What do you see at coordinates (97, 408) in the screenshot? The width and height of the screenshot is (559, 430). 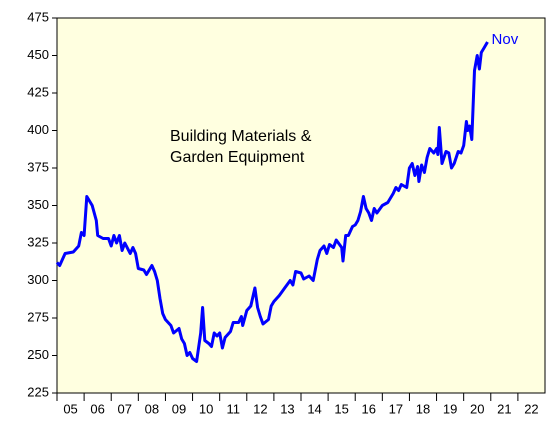 I see `x-tick-label: 06` at bounding box center [97, 408].